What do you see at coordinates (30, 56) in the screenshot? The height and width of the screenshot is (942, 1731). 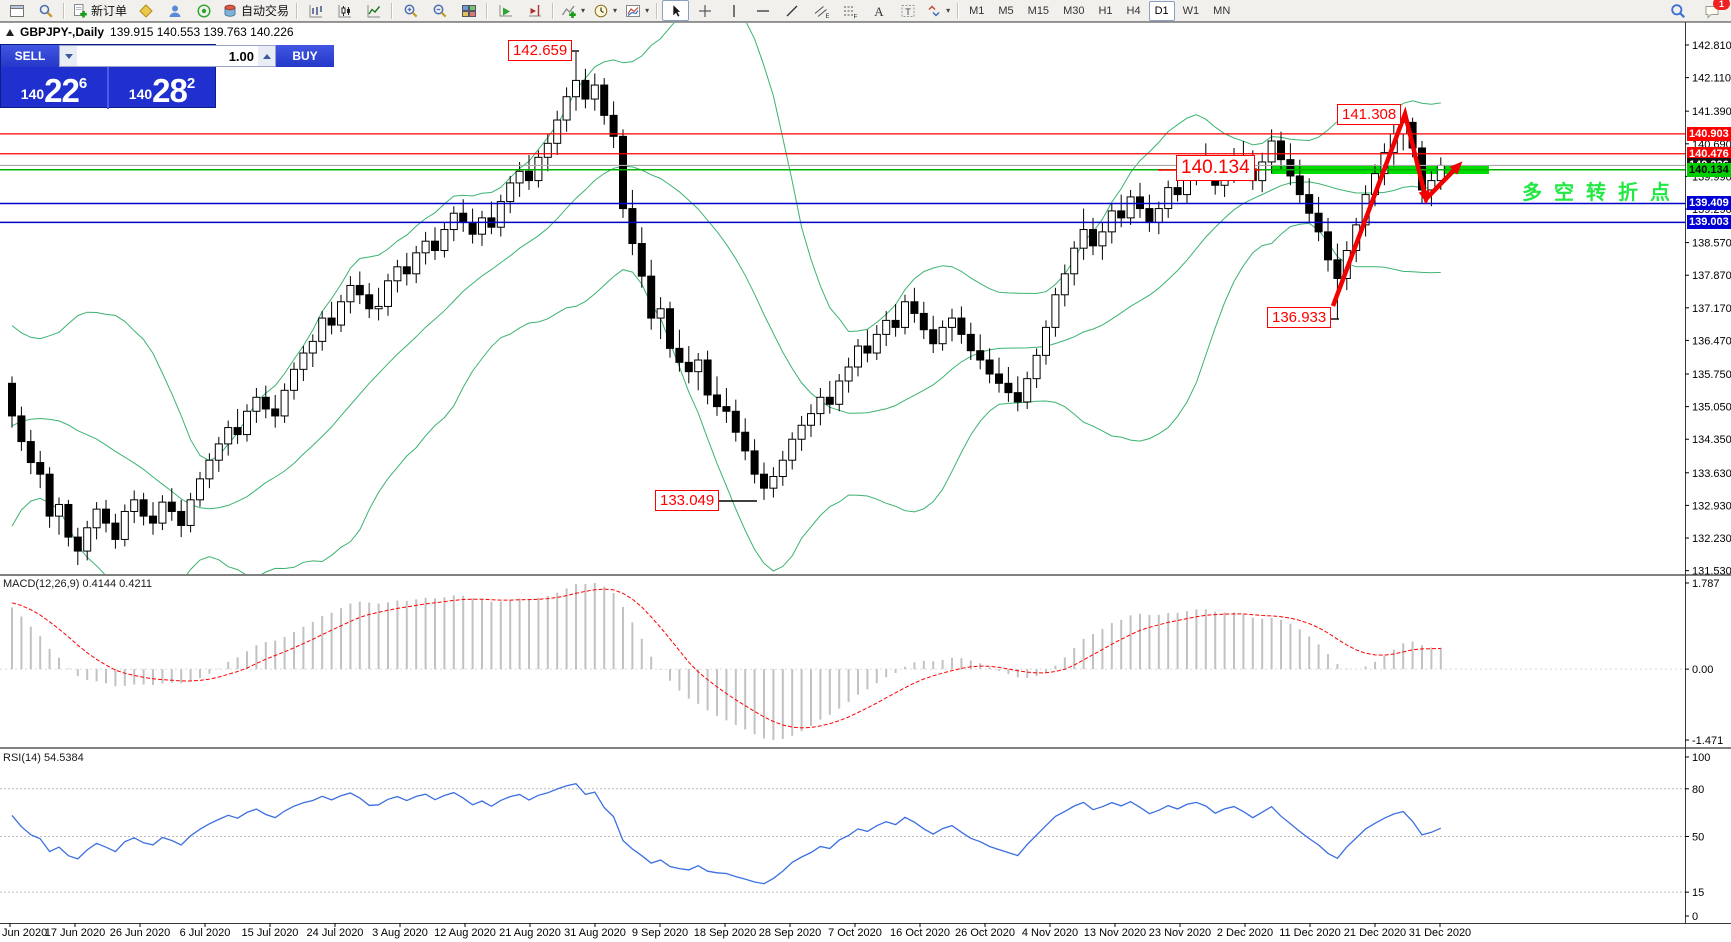 I see `sell-button: SELL` at bounding box center [30, 56].